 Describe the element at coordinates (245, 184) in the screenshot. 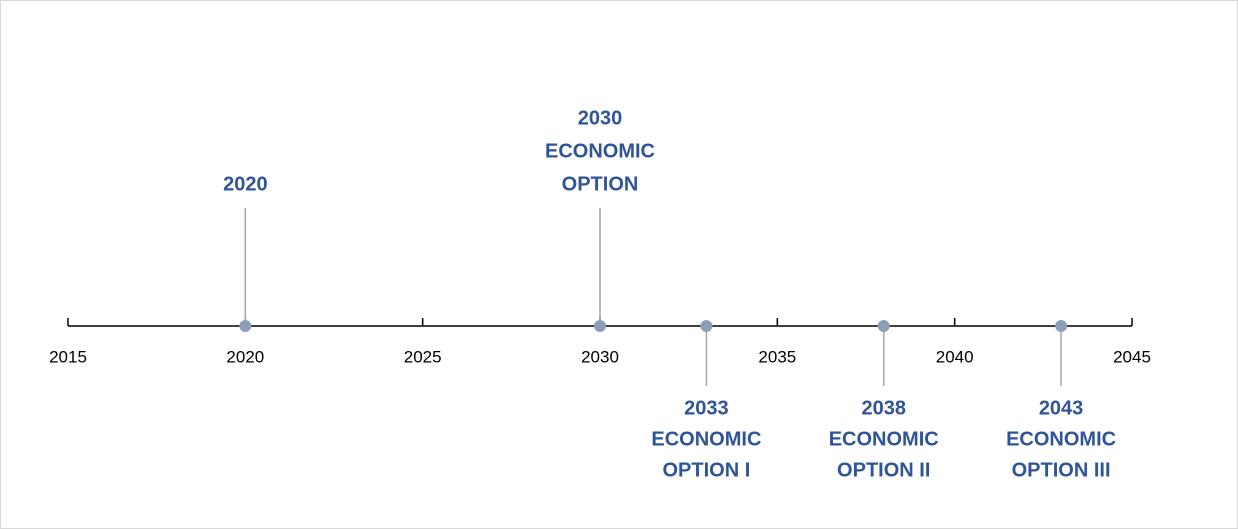

I see `event-label: 2020` at that location.